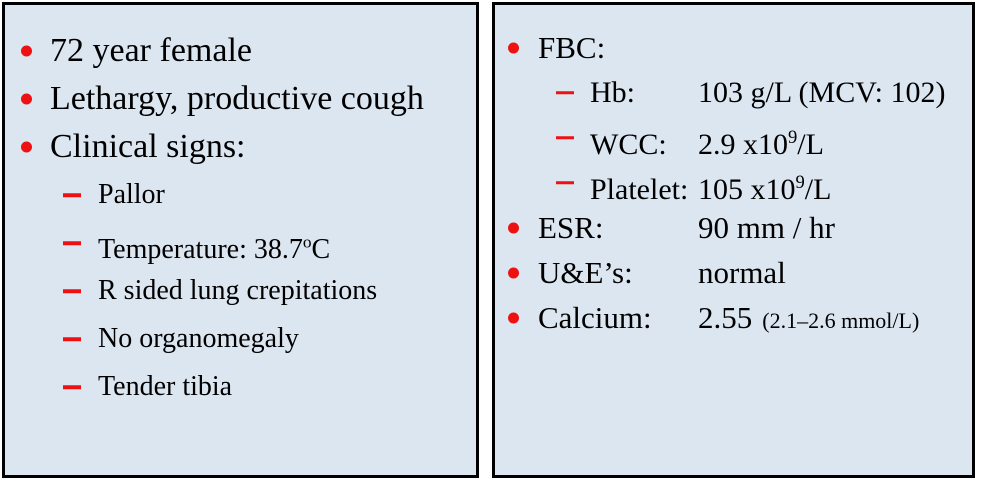 This screenshot has width=981, height=483. What do you see at coordinates (733, 47) in the screenshot?
I see `list-item-fbc: FBC:` at bounding box center [733, 47].